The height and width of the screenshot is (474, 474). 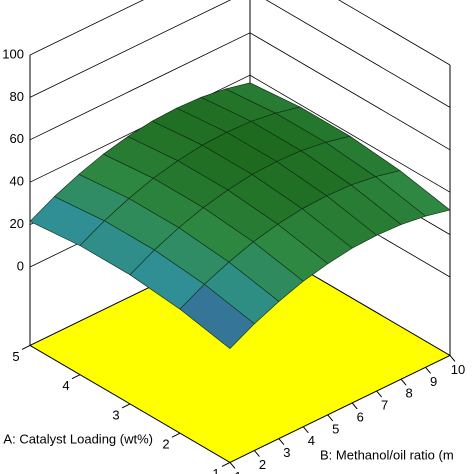 What do you see at coordinates (165, 444) in the screenshot?
I see `x-tick-label: 2` at bounding box center [165, 444].